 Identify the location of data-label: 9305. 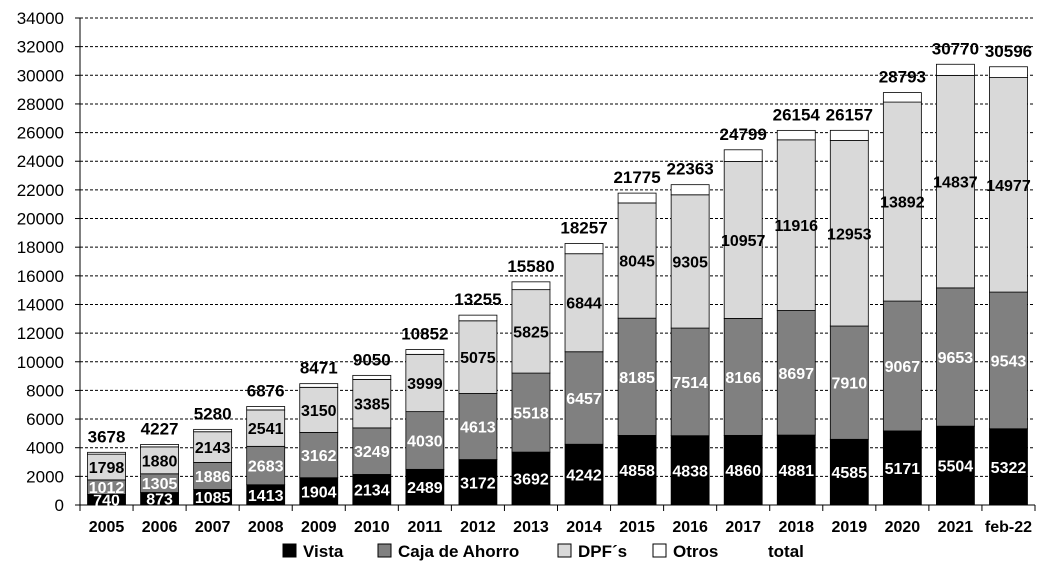
(690, 262).